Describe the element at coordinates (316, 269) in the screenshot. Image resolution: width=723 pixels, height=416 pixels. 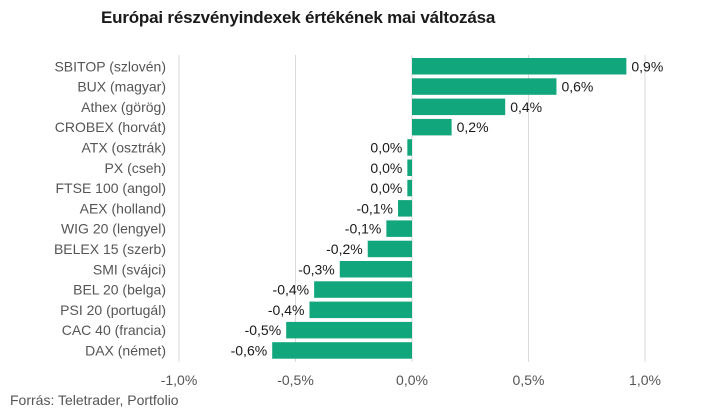
I see `value-label: -0,3%` at that location.